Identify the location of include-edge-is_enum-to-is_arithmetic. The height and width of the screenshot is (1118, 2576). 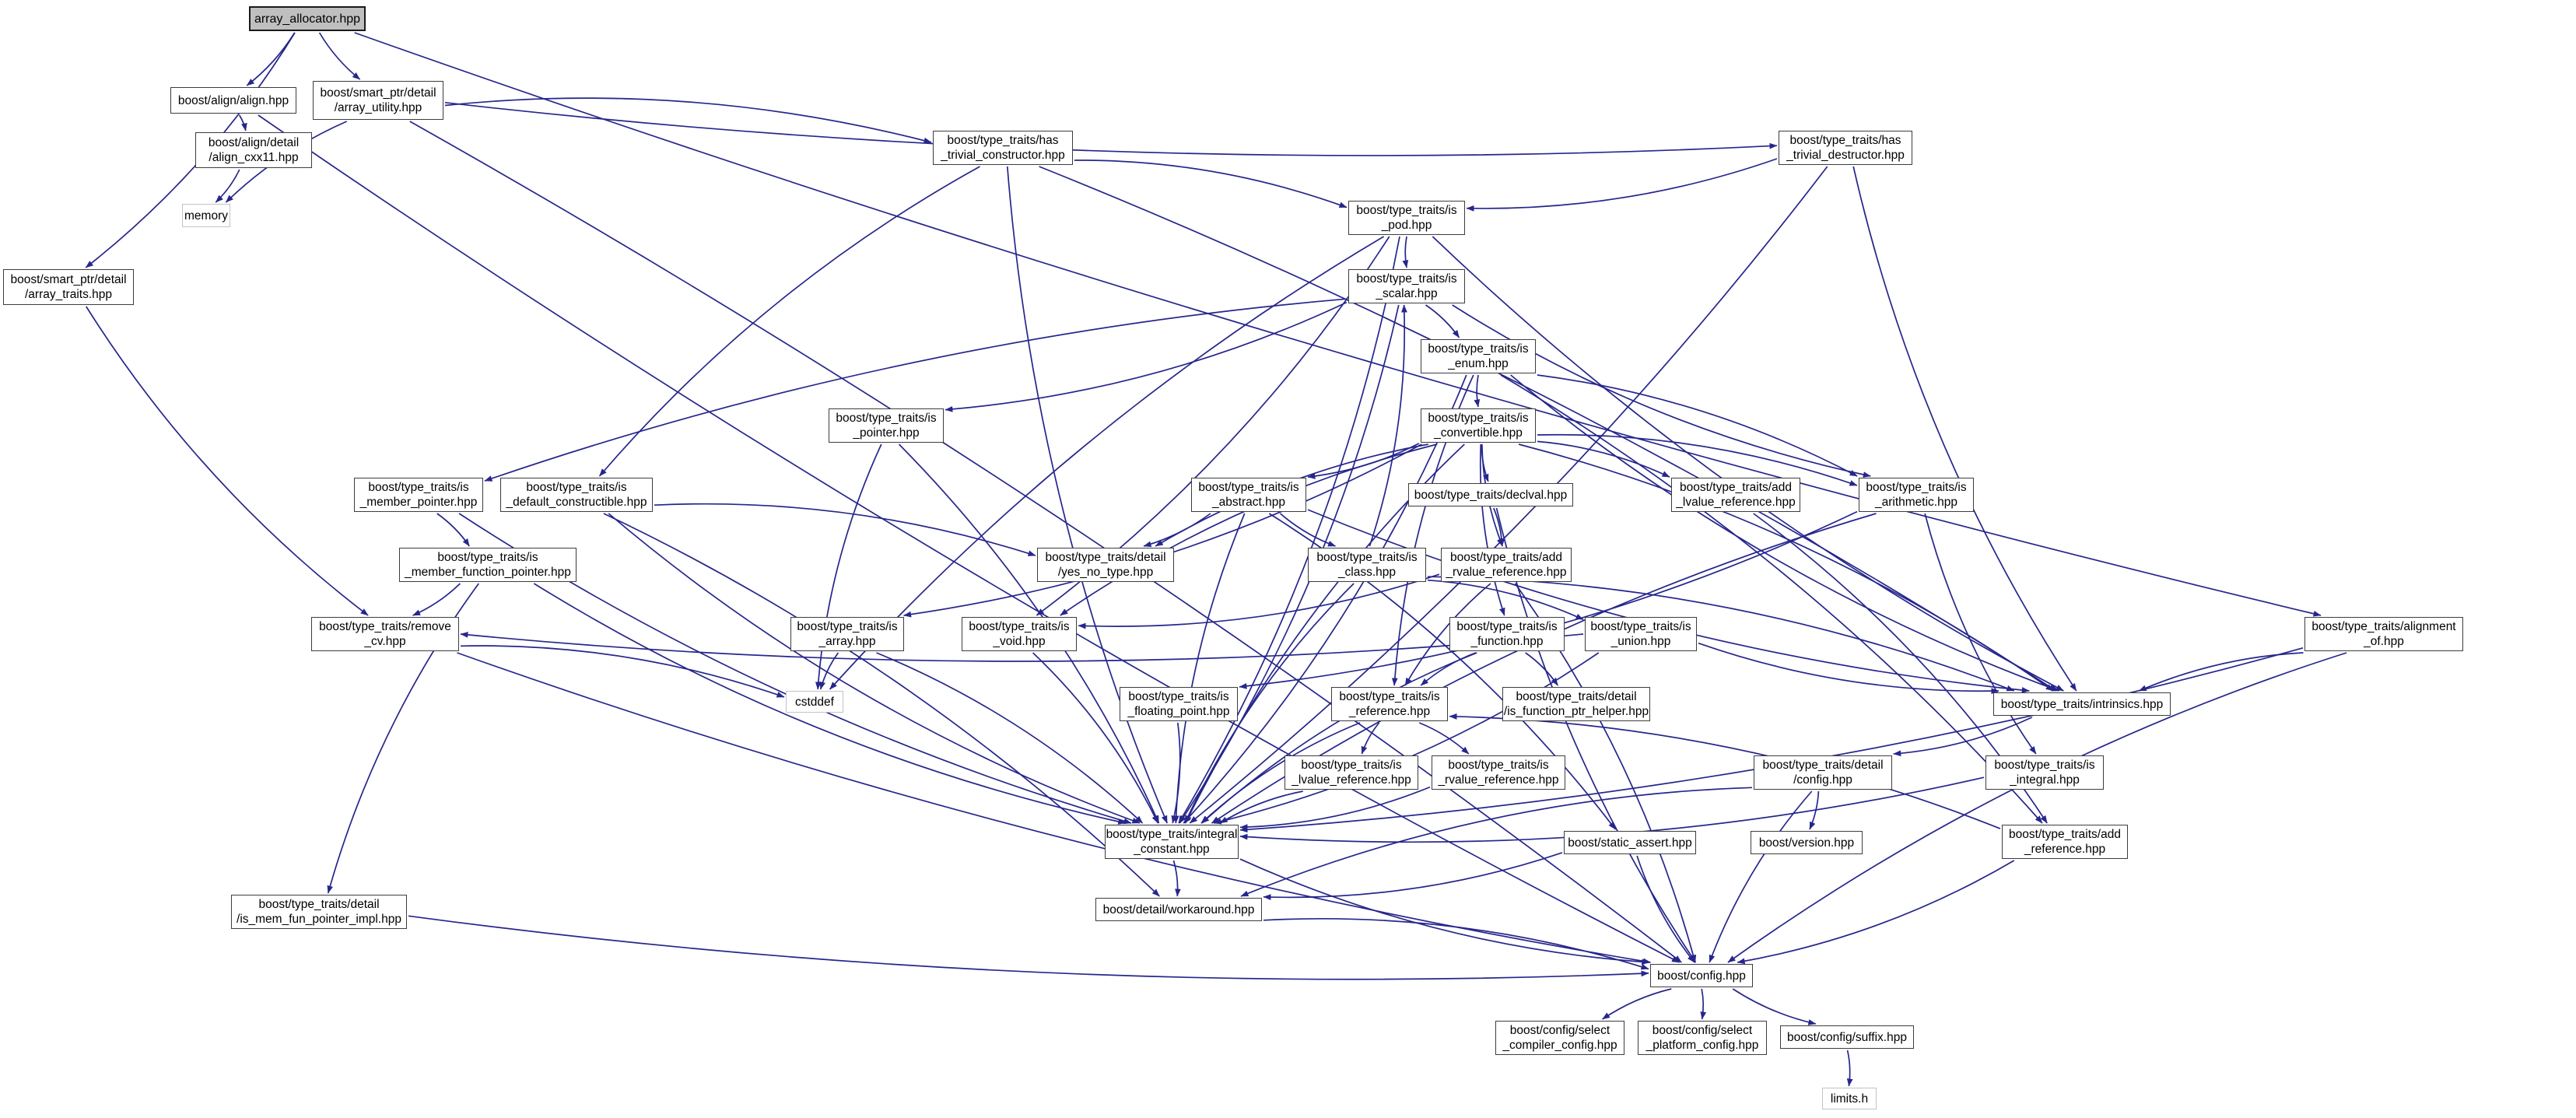
(1697, 425).